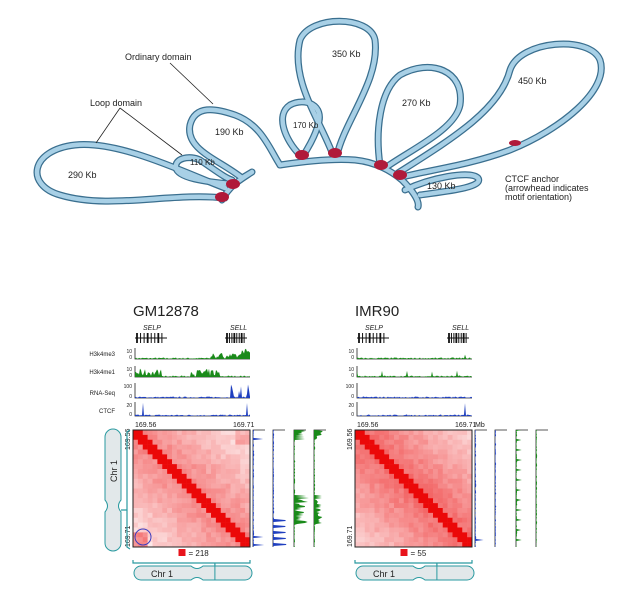 The width and height of the screenshot is (633, 604). What do you see at coordinates (381, 165) in the screenshot?
I see `ctcf-anchor-icon` at bounding box center [381, 165].